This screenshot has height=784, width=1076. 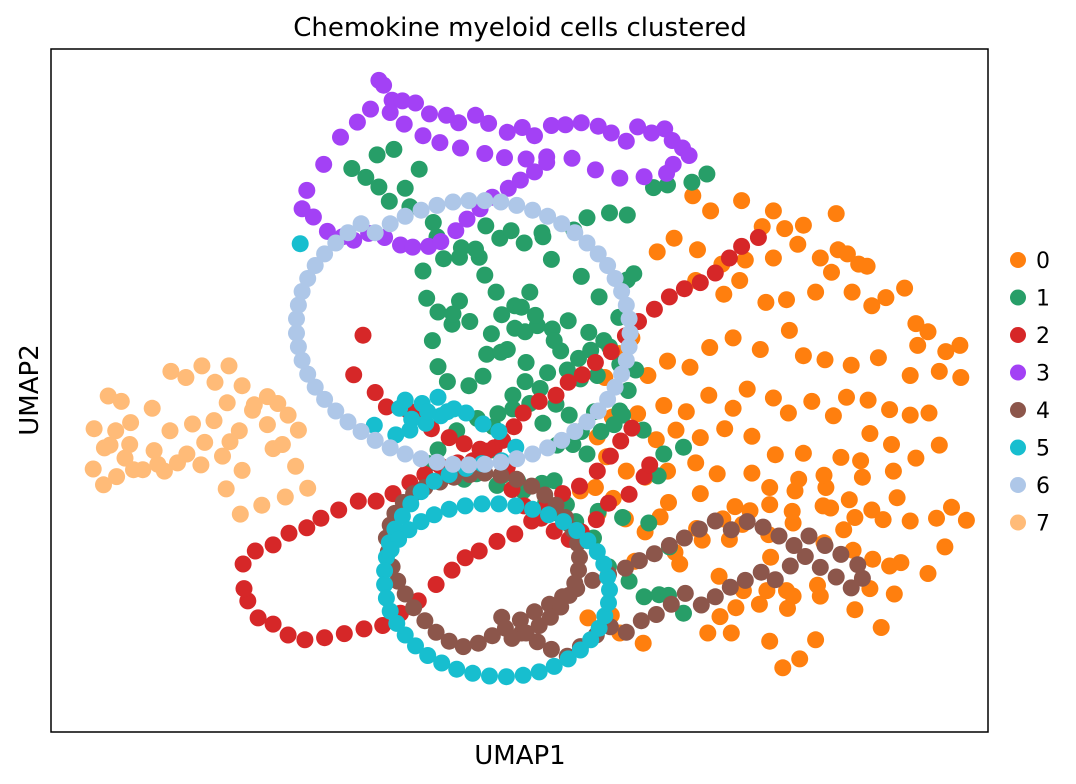 What do you see at coordinates (1043, 411) in the screenshot?
I see `legend-label-4: 4` at bounding box center [1043, 411].